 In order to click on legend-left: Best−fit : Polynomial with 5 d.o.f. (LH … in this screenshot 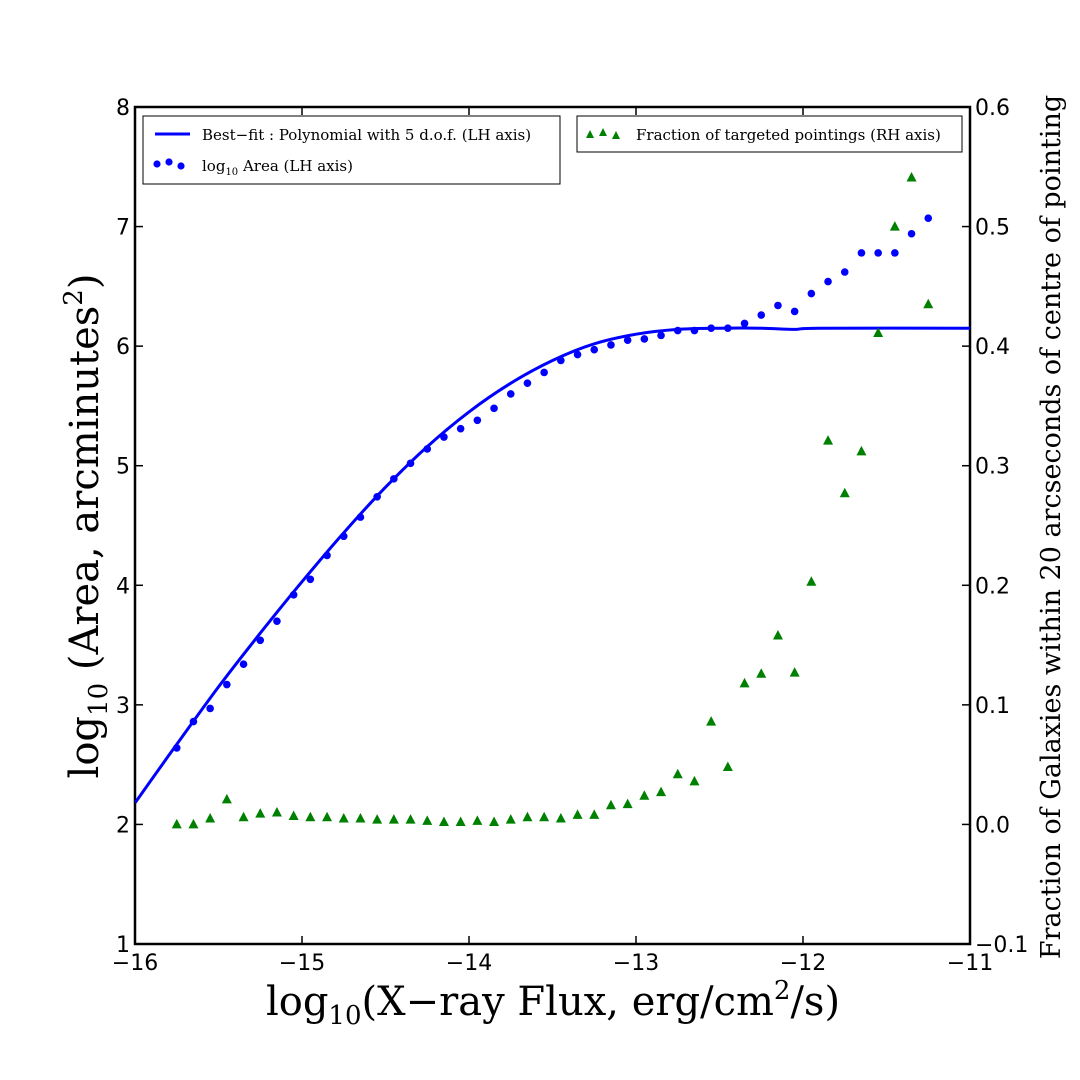, I will do `click(351, 150)`.